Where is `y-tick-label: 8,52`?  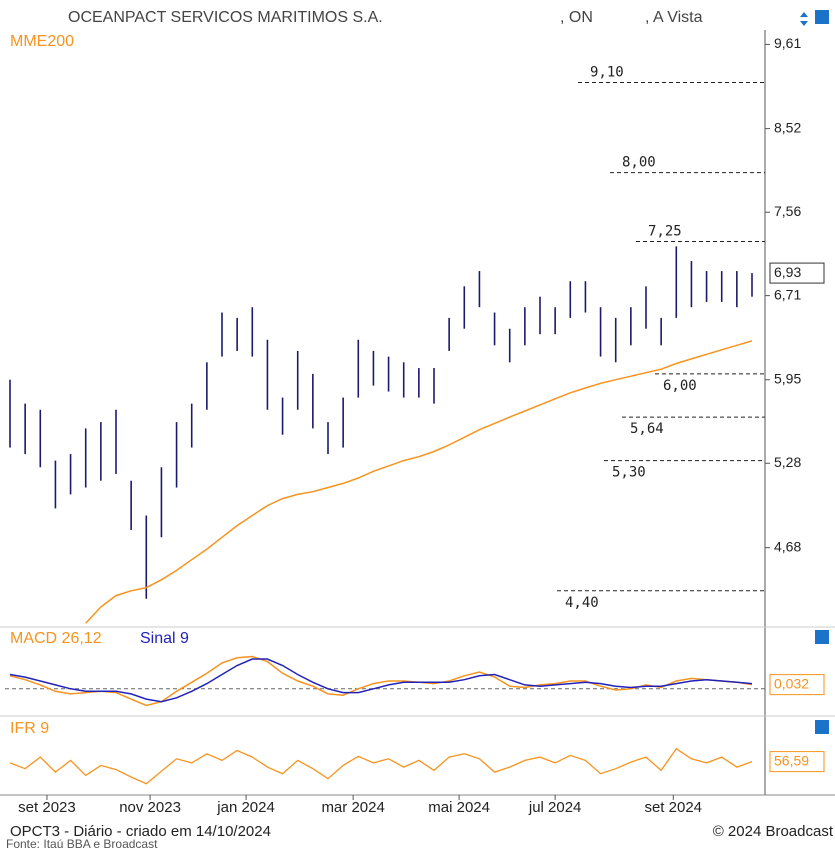 y-tick-label: 8,52 is located at coordinates (787, 127).